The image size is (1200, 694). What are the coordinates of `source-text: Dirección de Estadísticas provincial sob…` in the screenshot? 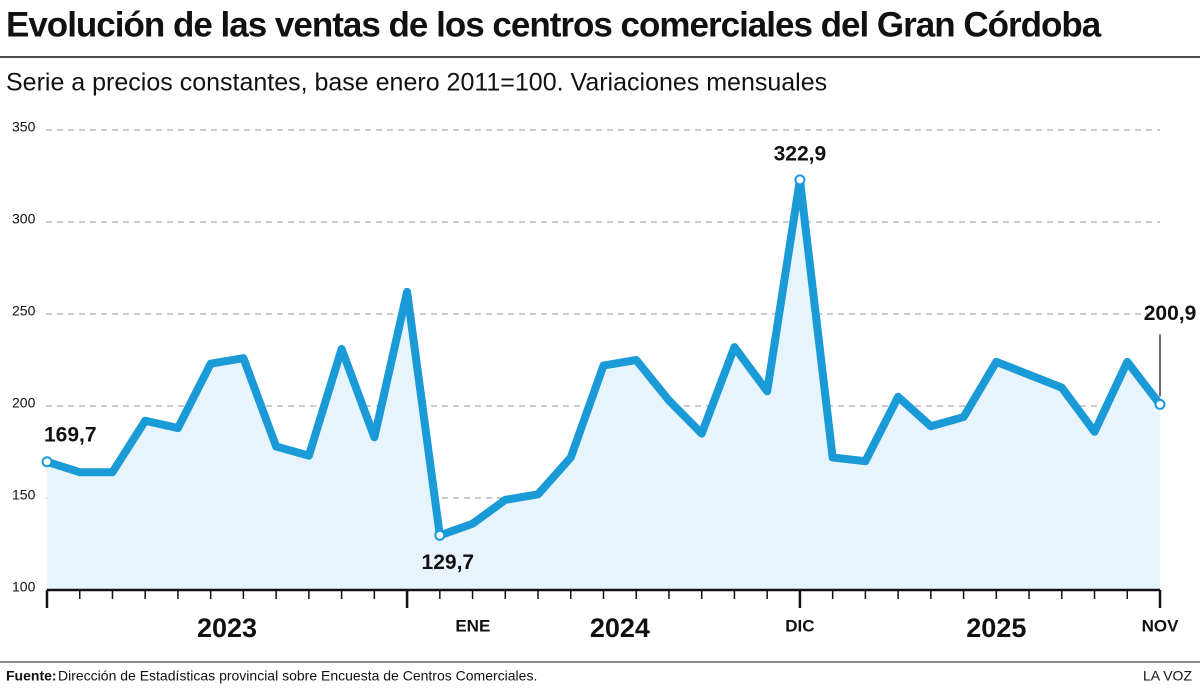 It's located at (297, 676).